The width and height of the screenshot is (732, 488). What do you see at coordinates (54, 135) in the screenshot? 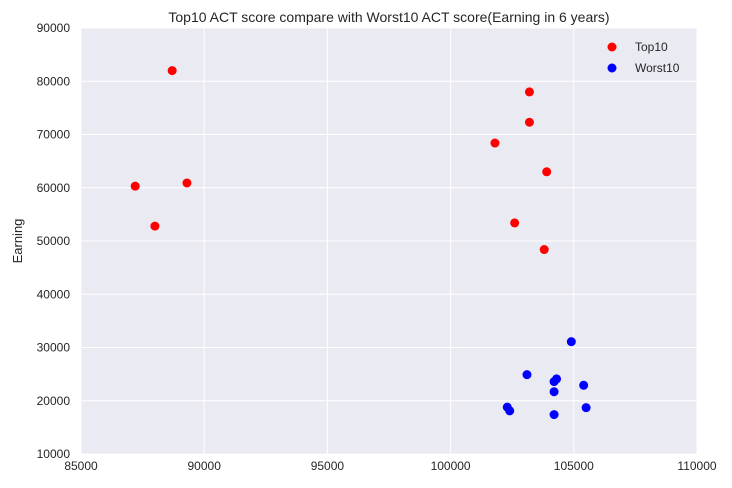
I see `y-tick-label: 70000` at bounding box center [54, 135].